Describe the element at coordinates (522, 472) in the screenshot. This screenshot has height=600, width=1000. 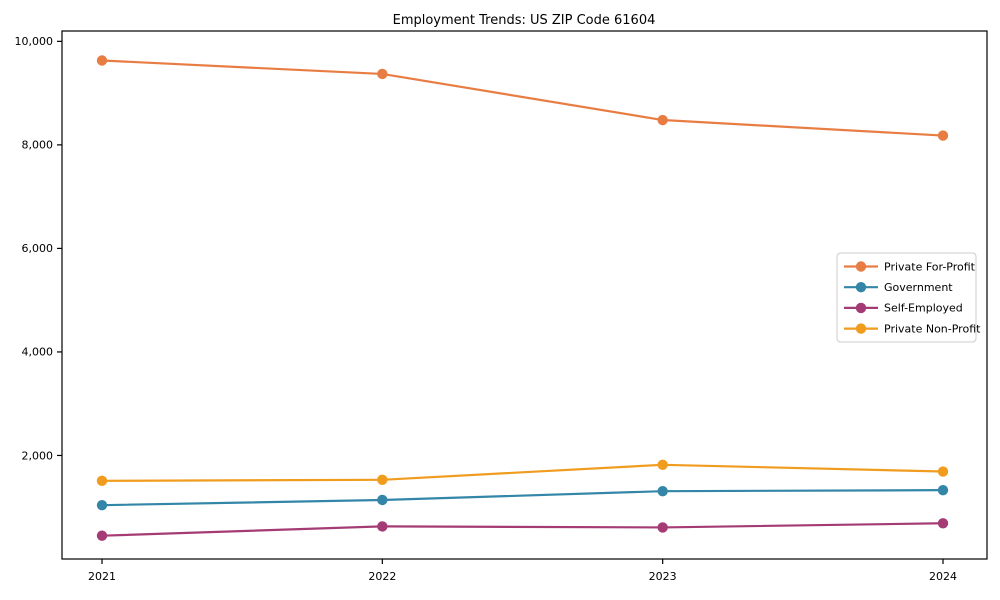
I see `series-line-private-non-profit` at that location.